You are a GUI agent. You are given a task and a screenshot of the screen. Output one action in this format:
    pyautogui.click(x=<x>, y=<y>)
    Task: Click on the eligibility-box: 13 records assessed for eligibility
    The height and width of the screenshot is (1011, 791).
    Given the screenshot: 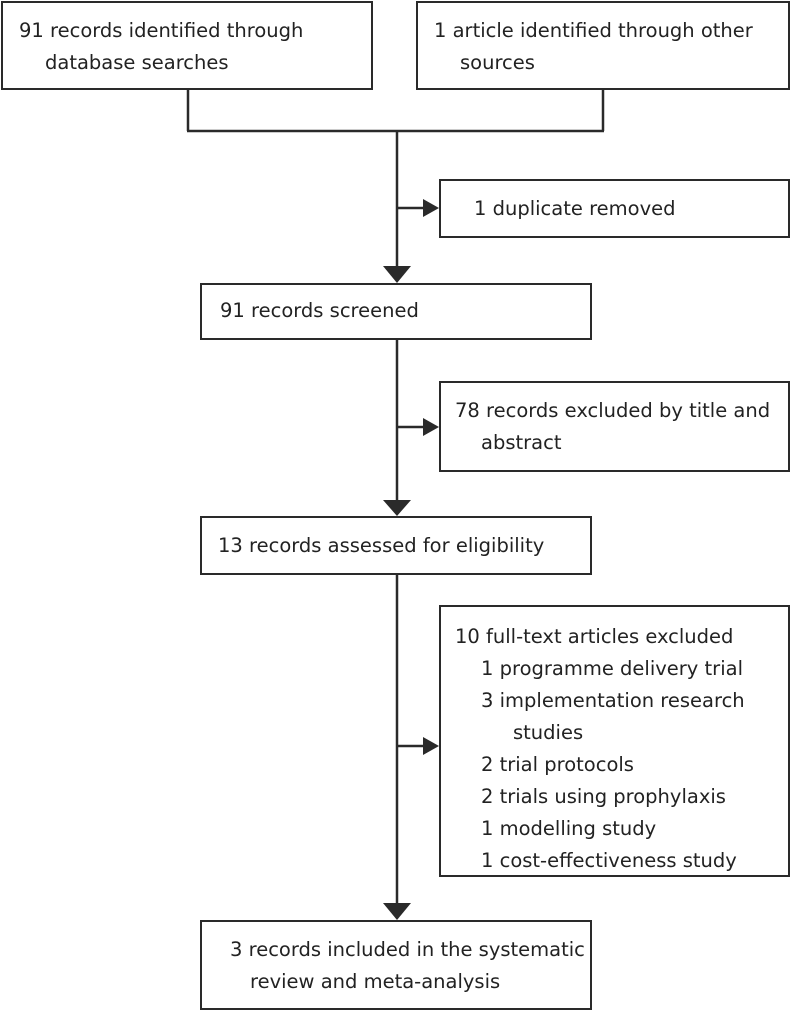 What is the action you would take?
    pyautogui.click(x=396, y=545)
    